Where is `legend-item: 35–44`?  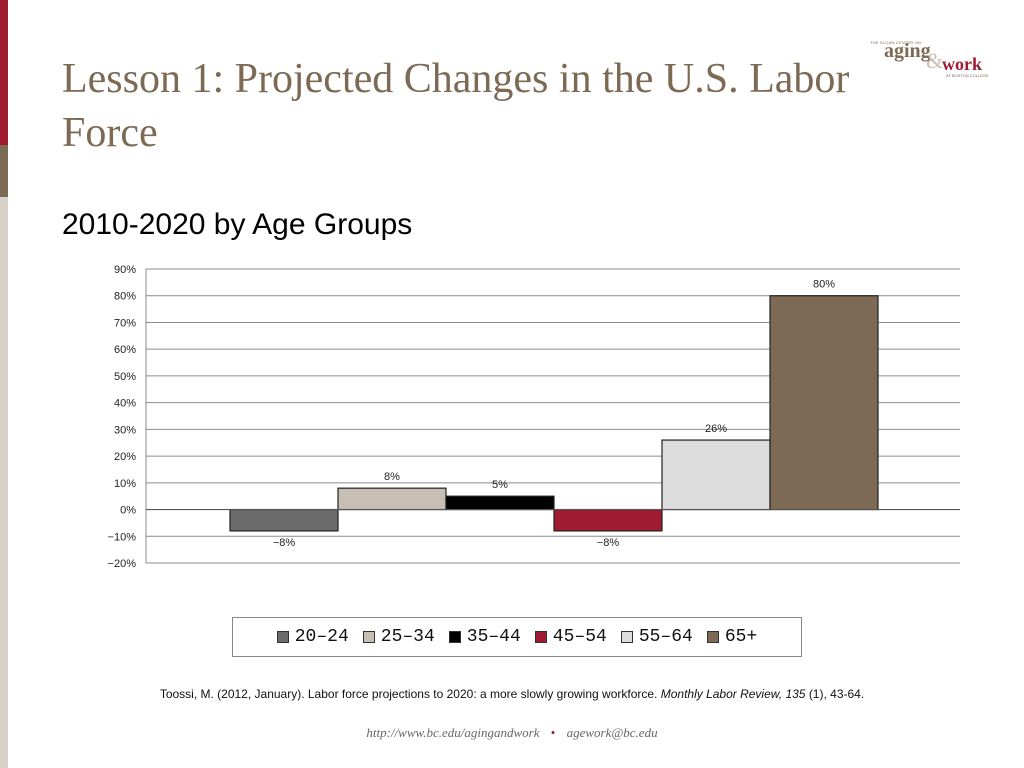 legend-item: 35–44 is located at coordinates (484, 637).